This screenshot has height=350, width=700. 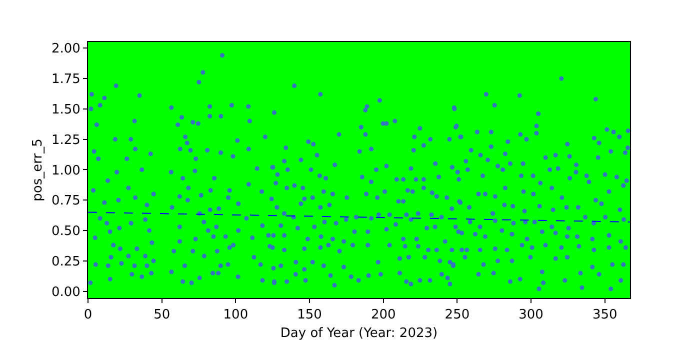 I want to click on y-tick-label: 0.00, so click(x=65, y=292).